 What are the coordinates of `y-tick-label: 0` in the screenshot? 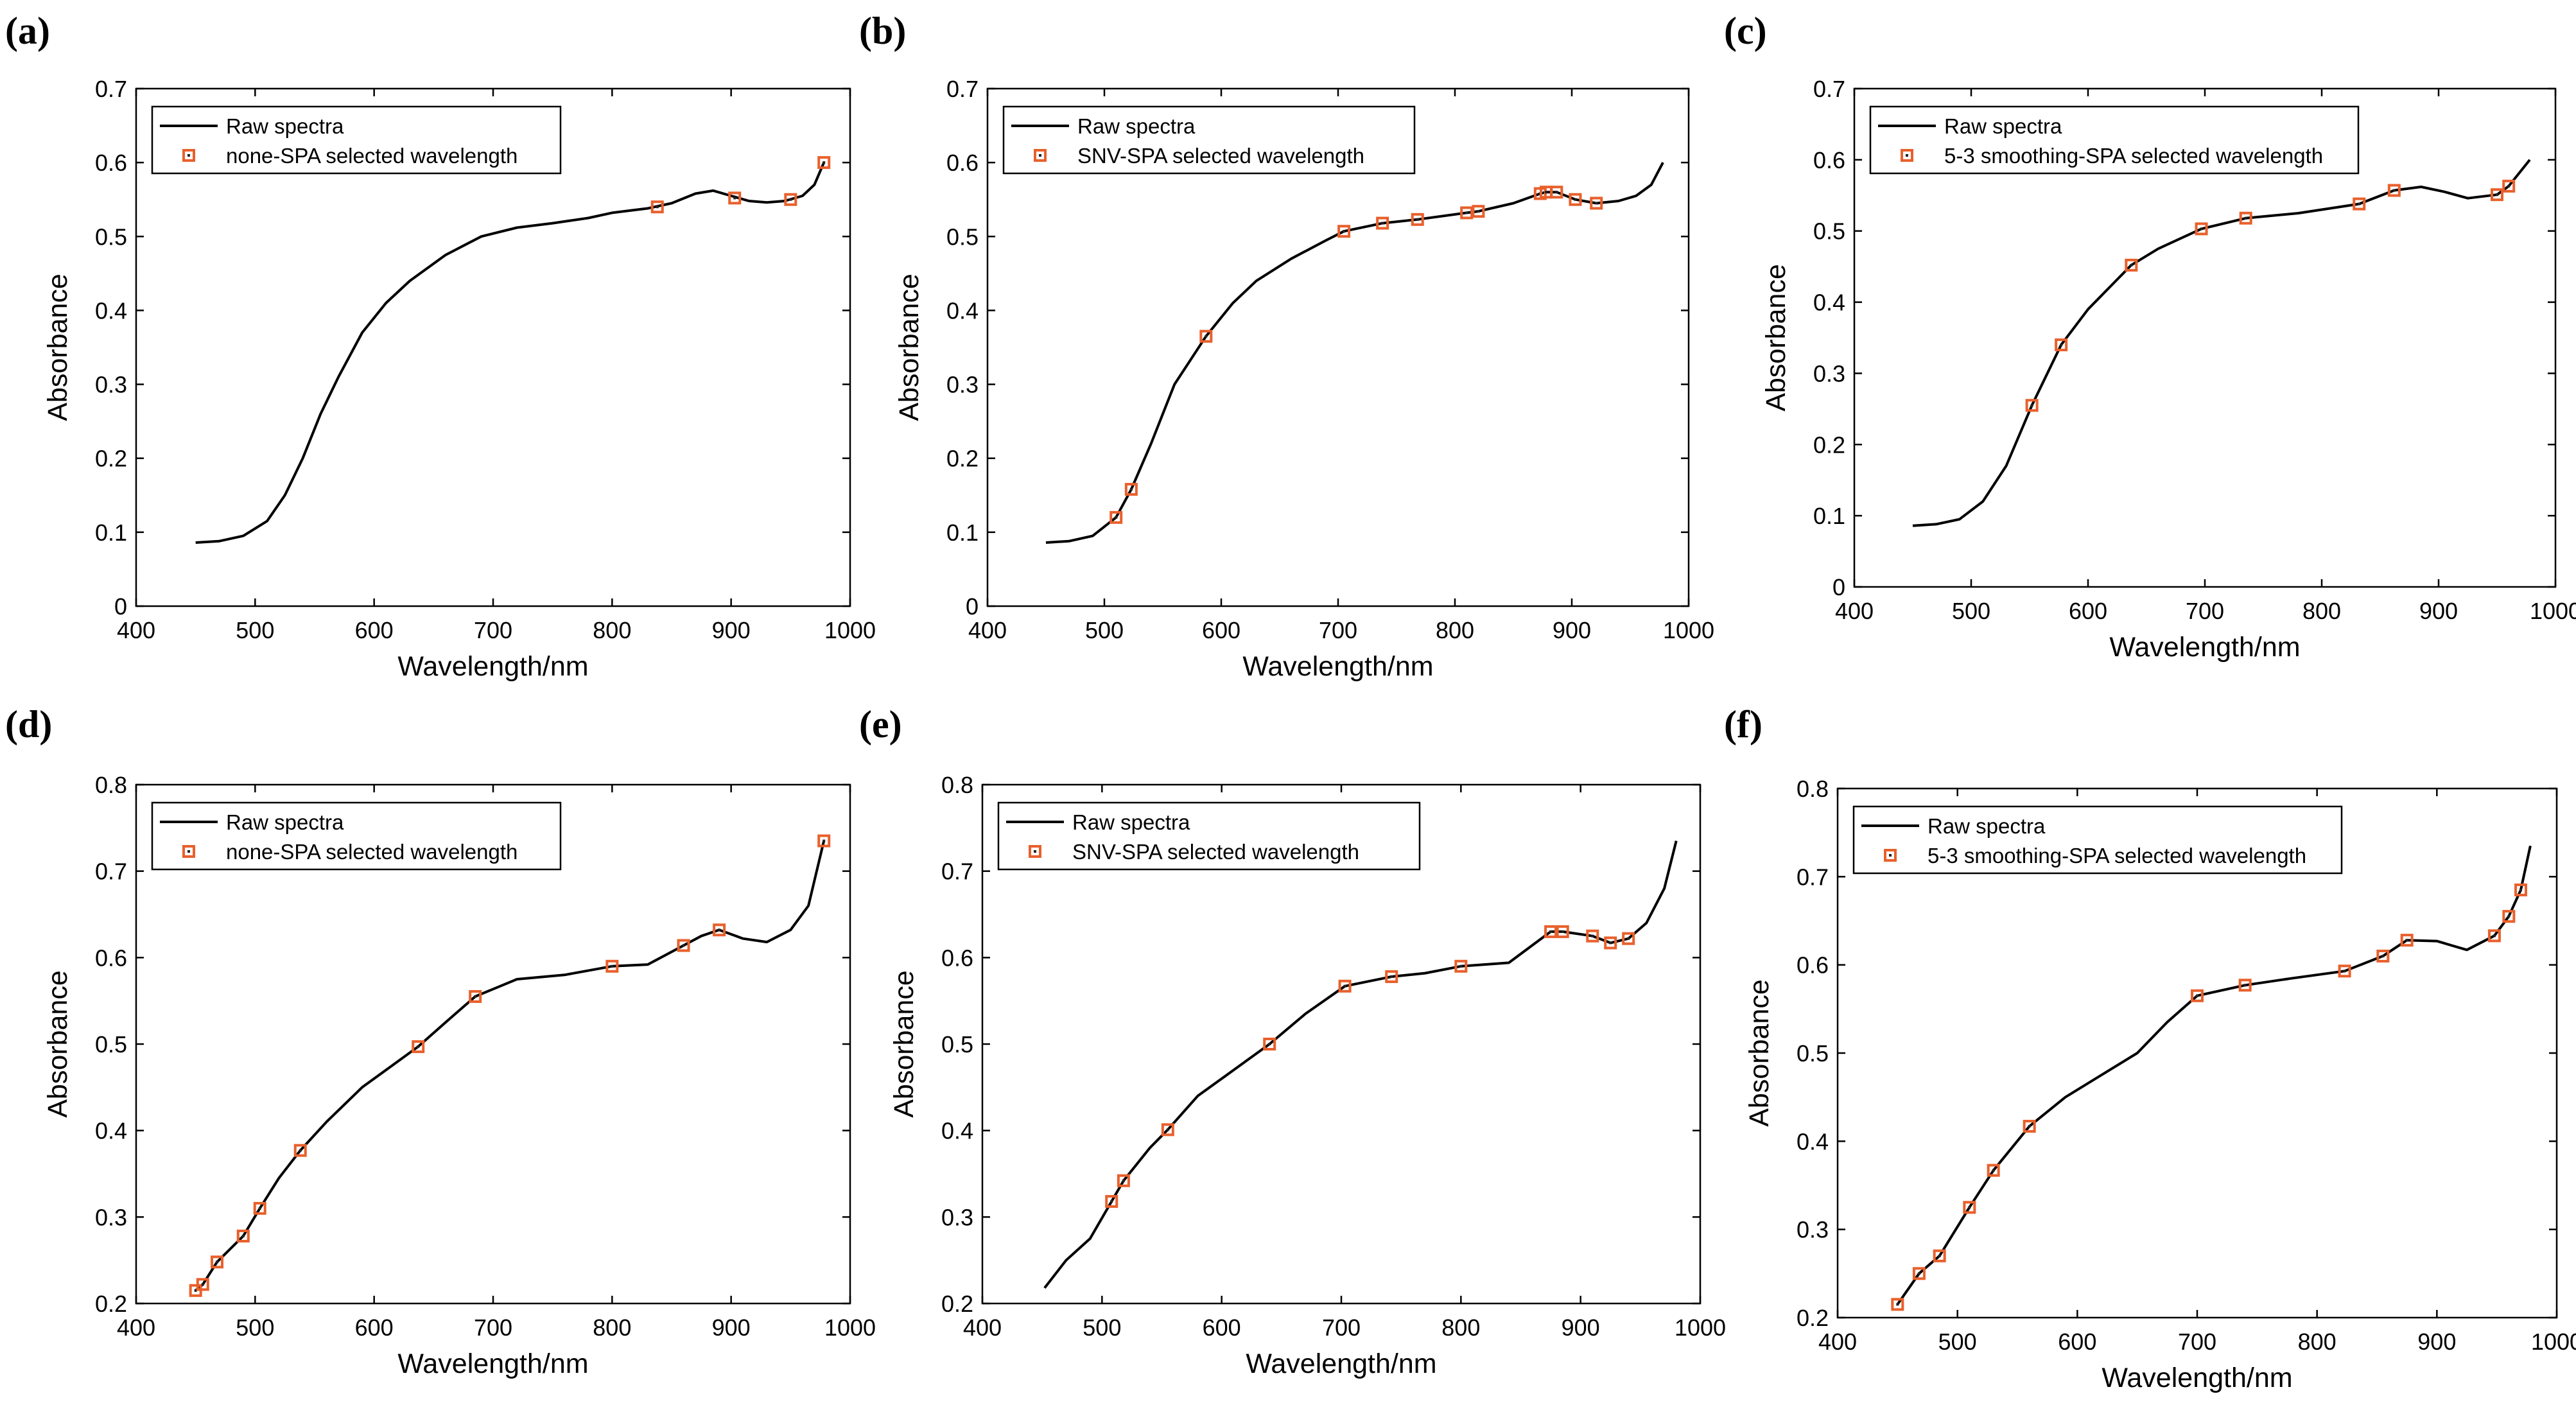 It's located at (1838, 587).